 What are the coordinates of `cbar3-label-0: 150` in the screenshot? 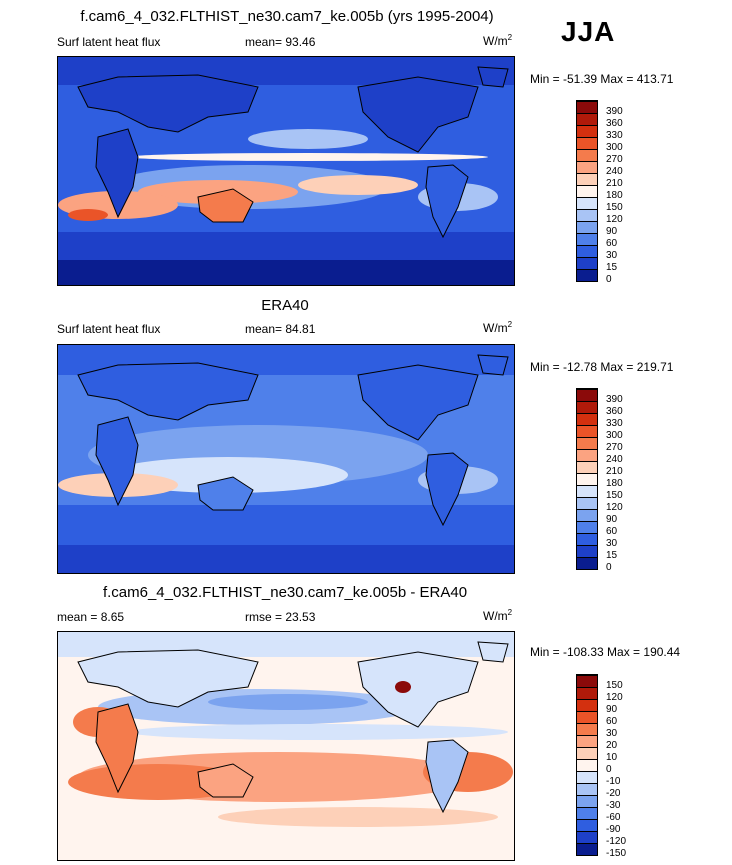 It's located at (614, 685).